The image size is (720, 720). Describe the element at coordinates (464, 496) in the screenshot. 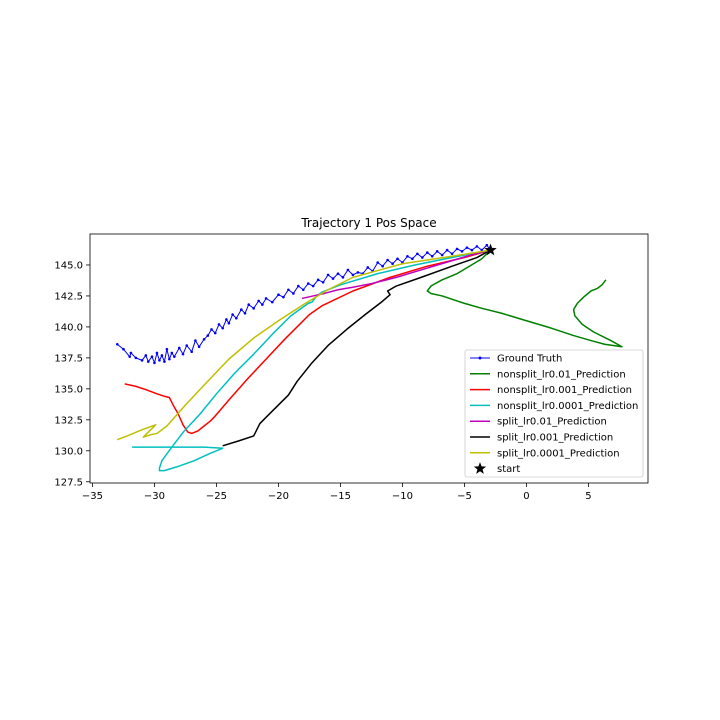

I see `x-tick-label: −5` at that location.